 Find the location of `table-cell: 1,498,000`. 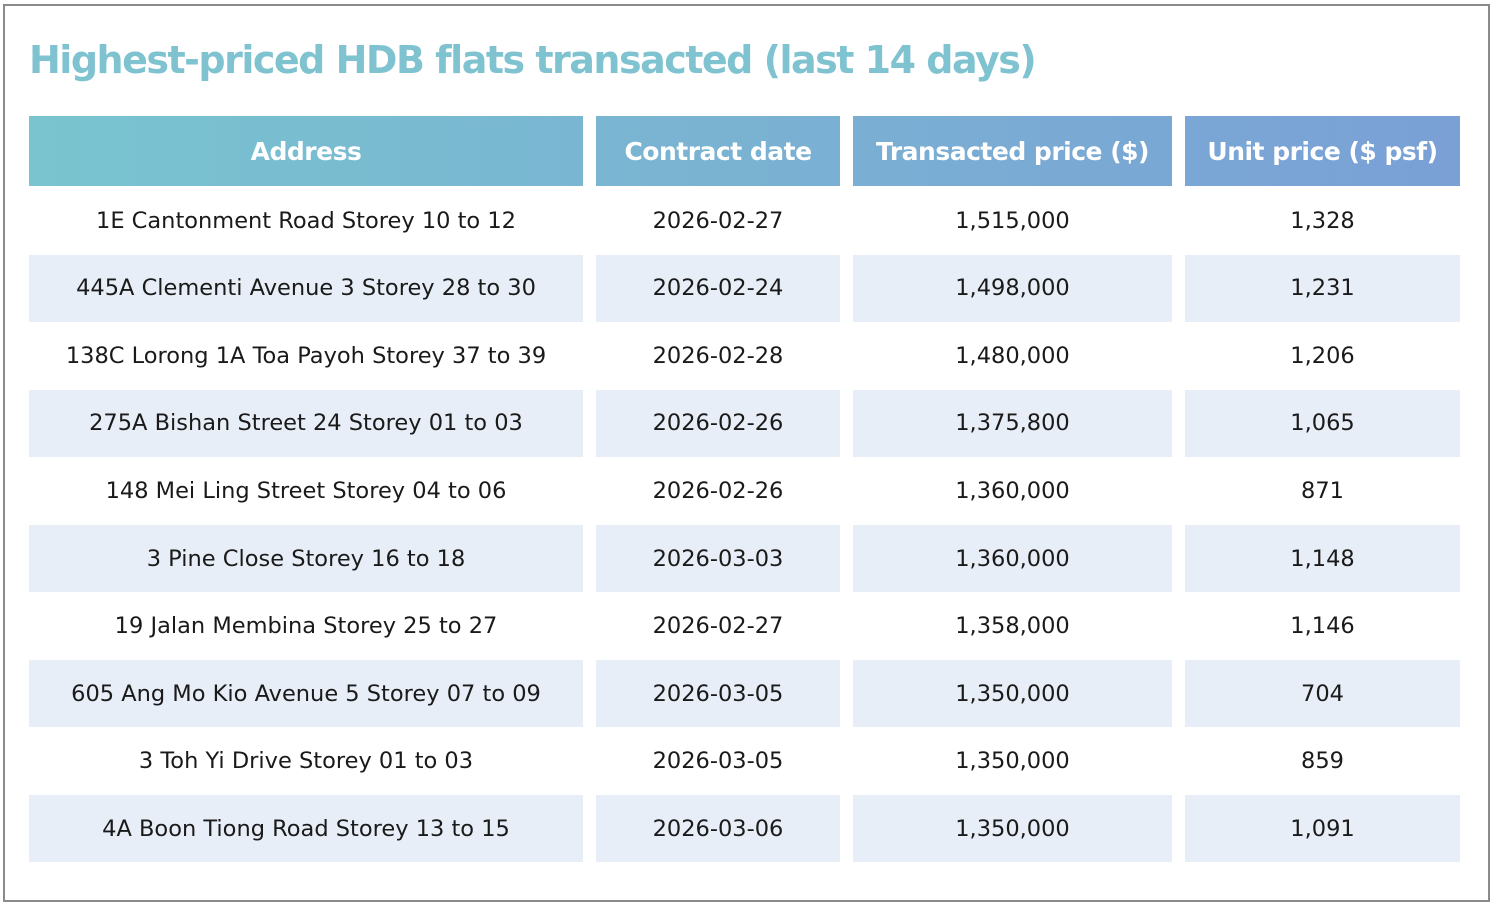

table-cell: 1,498,000 is located at coordinates (1012, 288).